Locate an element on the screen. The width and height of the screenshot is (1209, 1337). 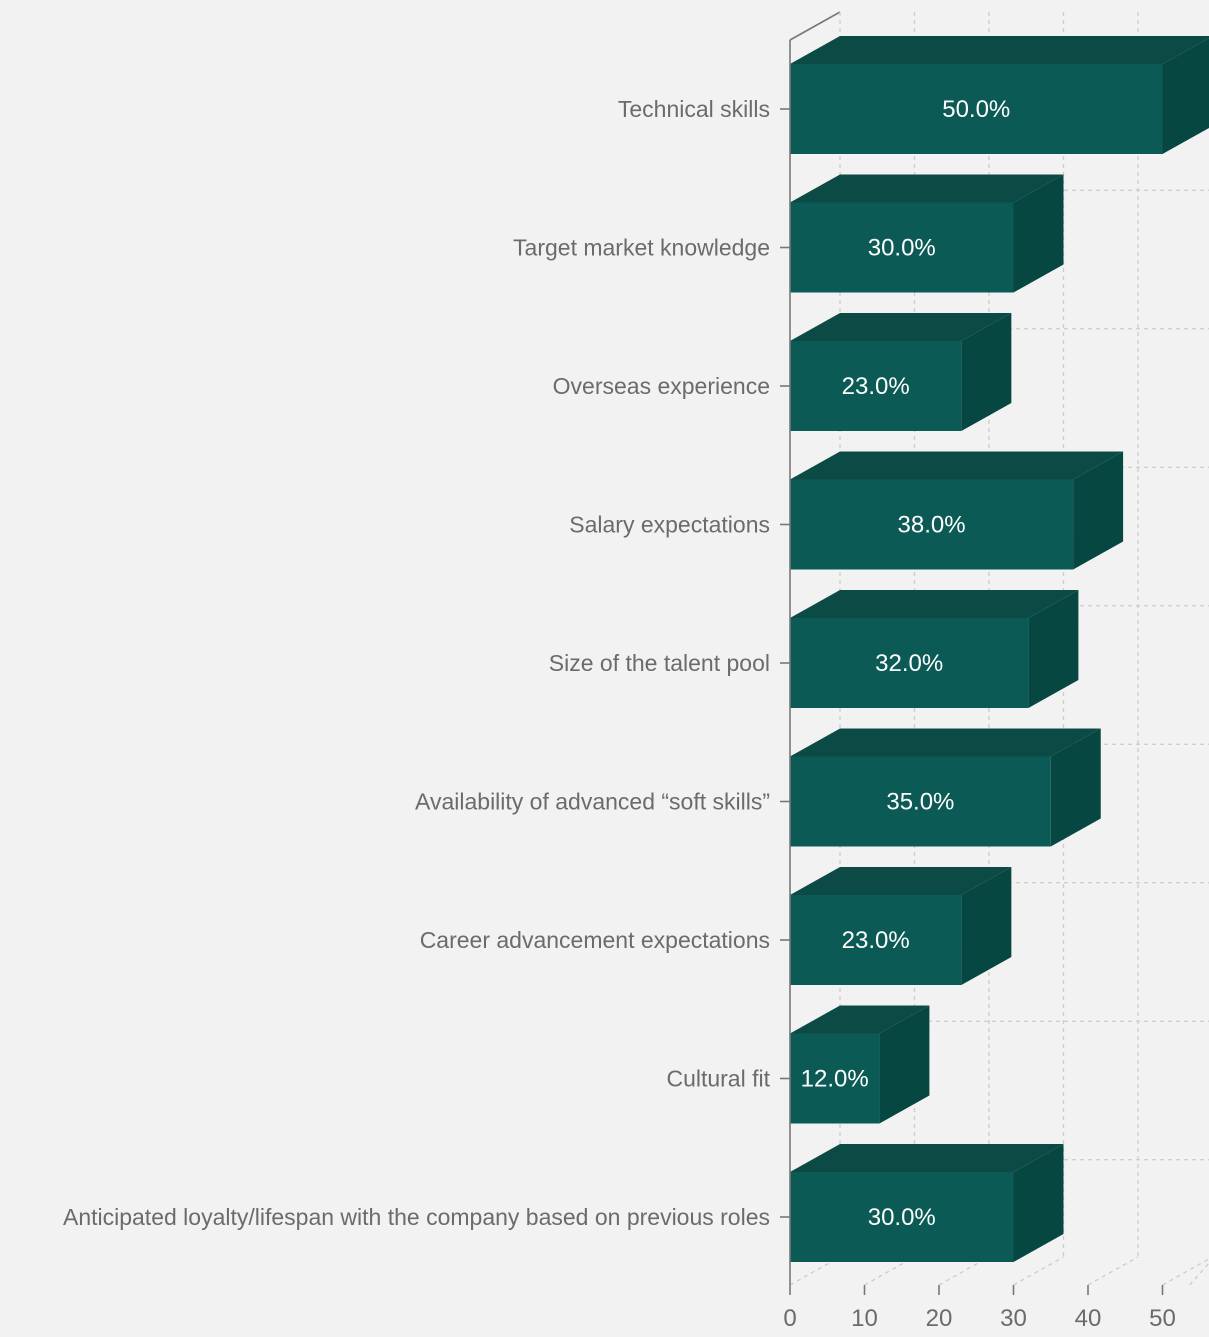
data-label: 12.0% is located at coordinates (835, 1079).